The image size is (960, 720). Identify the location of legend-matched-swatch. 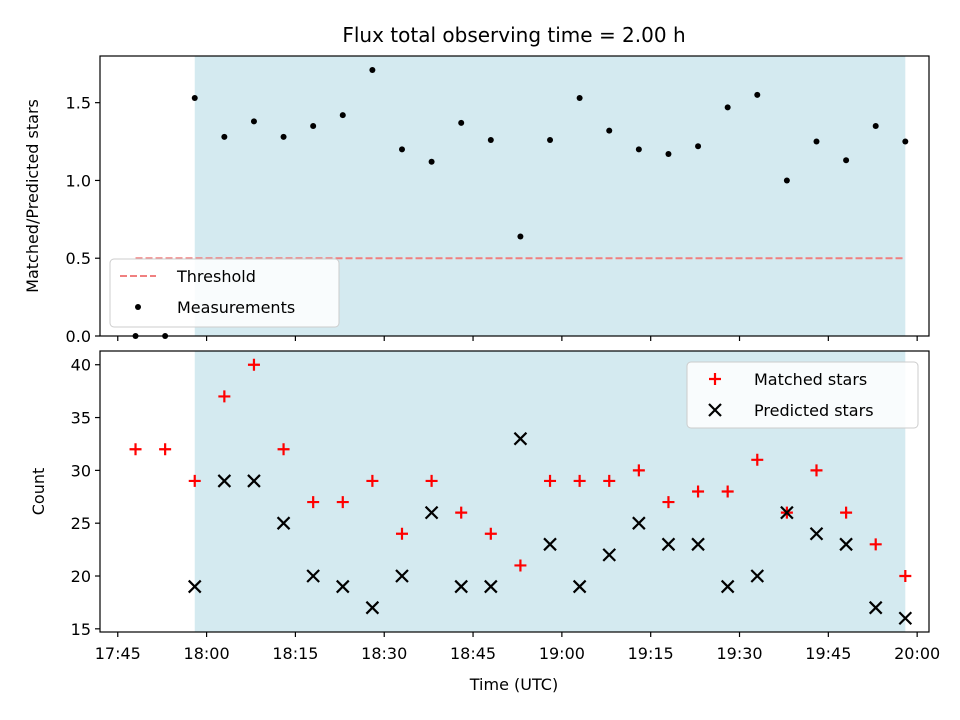
(715, 379).